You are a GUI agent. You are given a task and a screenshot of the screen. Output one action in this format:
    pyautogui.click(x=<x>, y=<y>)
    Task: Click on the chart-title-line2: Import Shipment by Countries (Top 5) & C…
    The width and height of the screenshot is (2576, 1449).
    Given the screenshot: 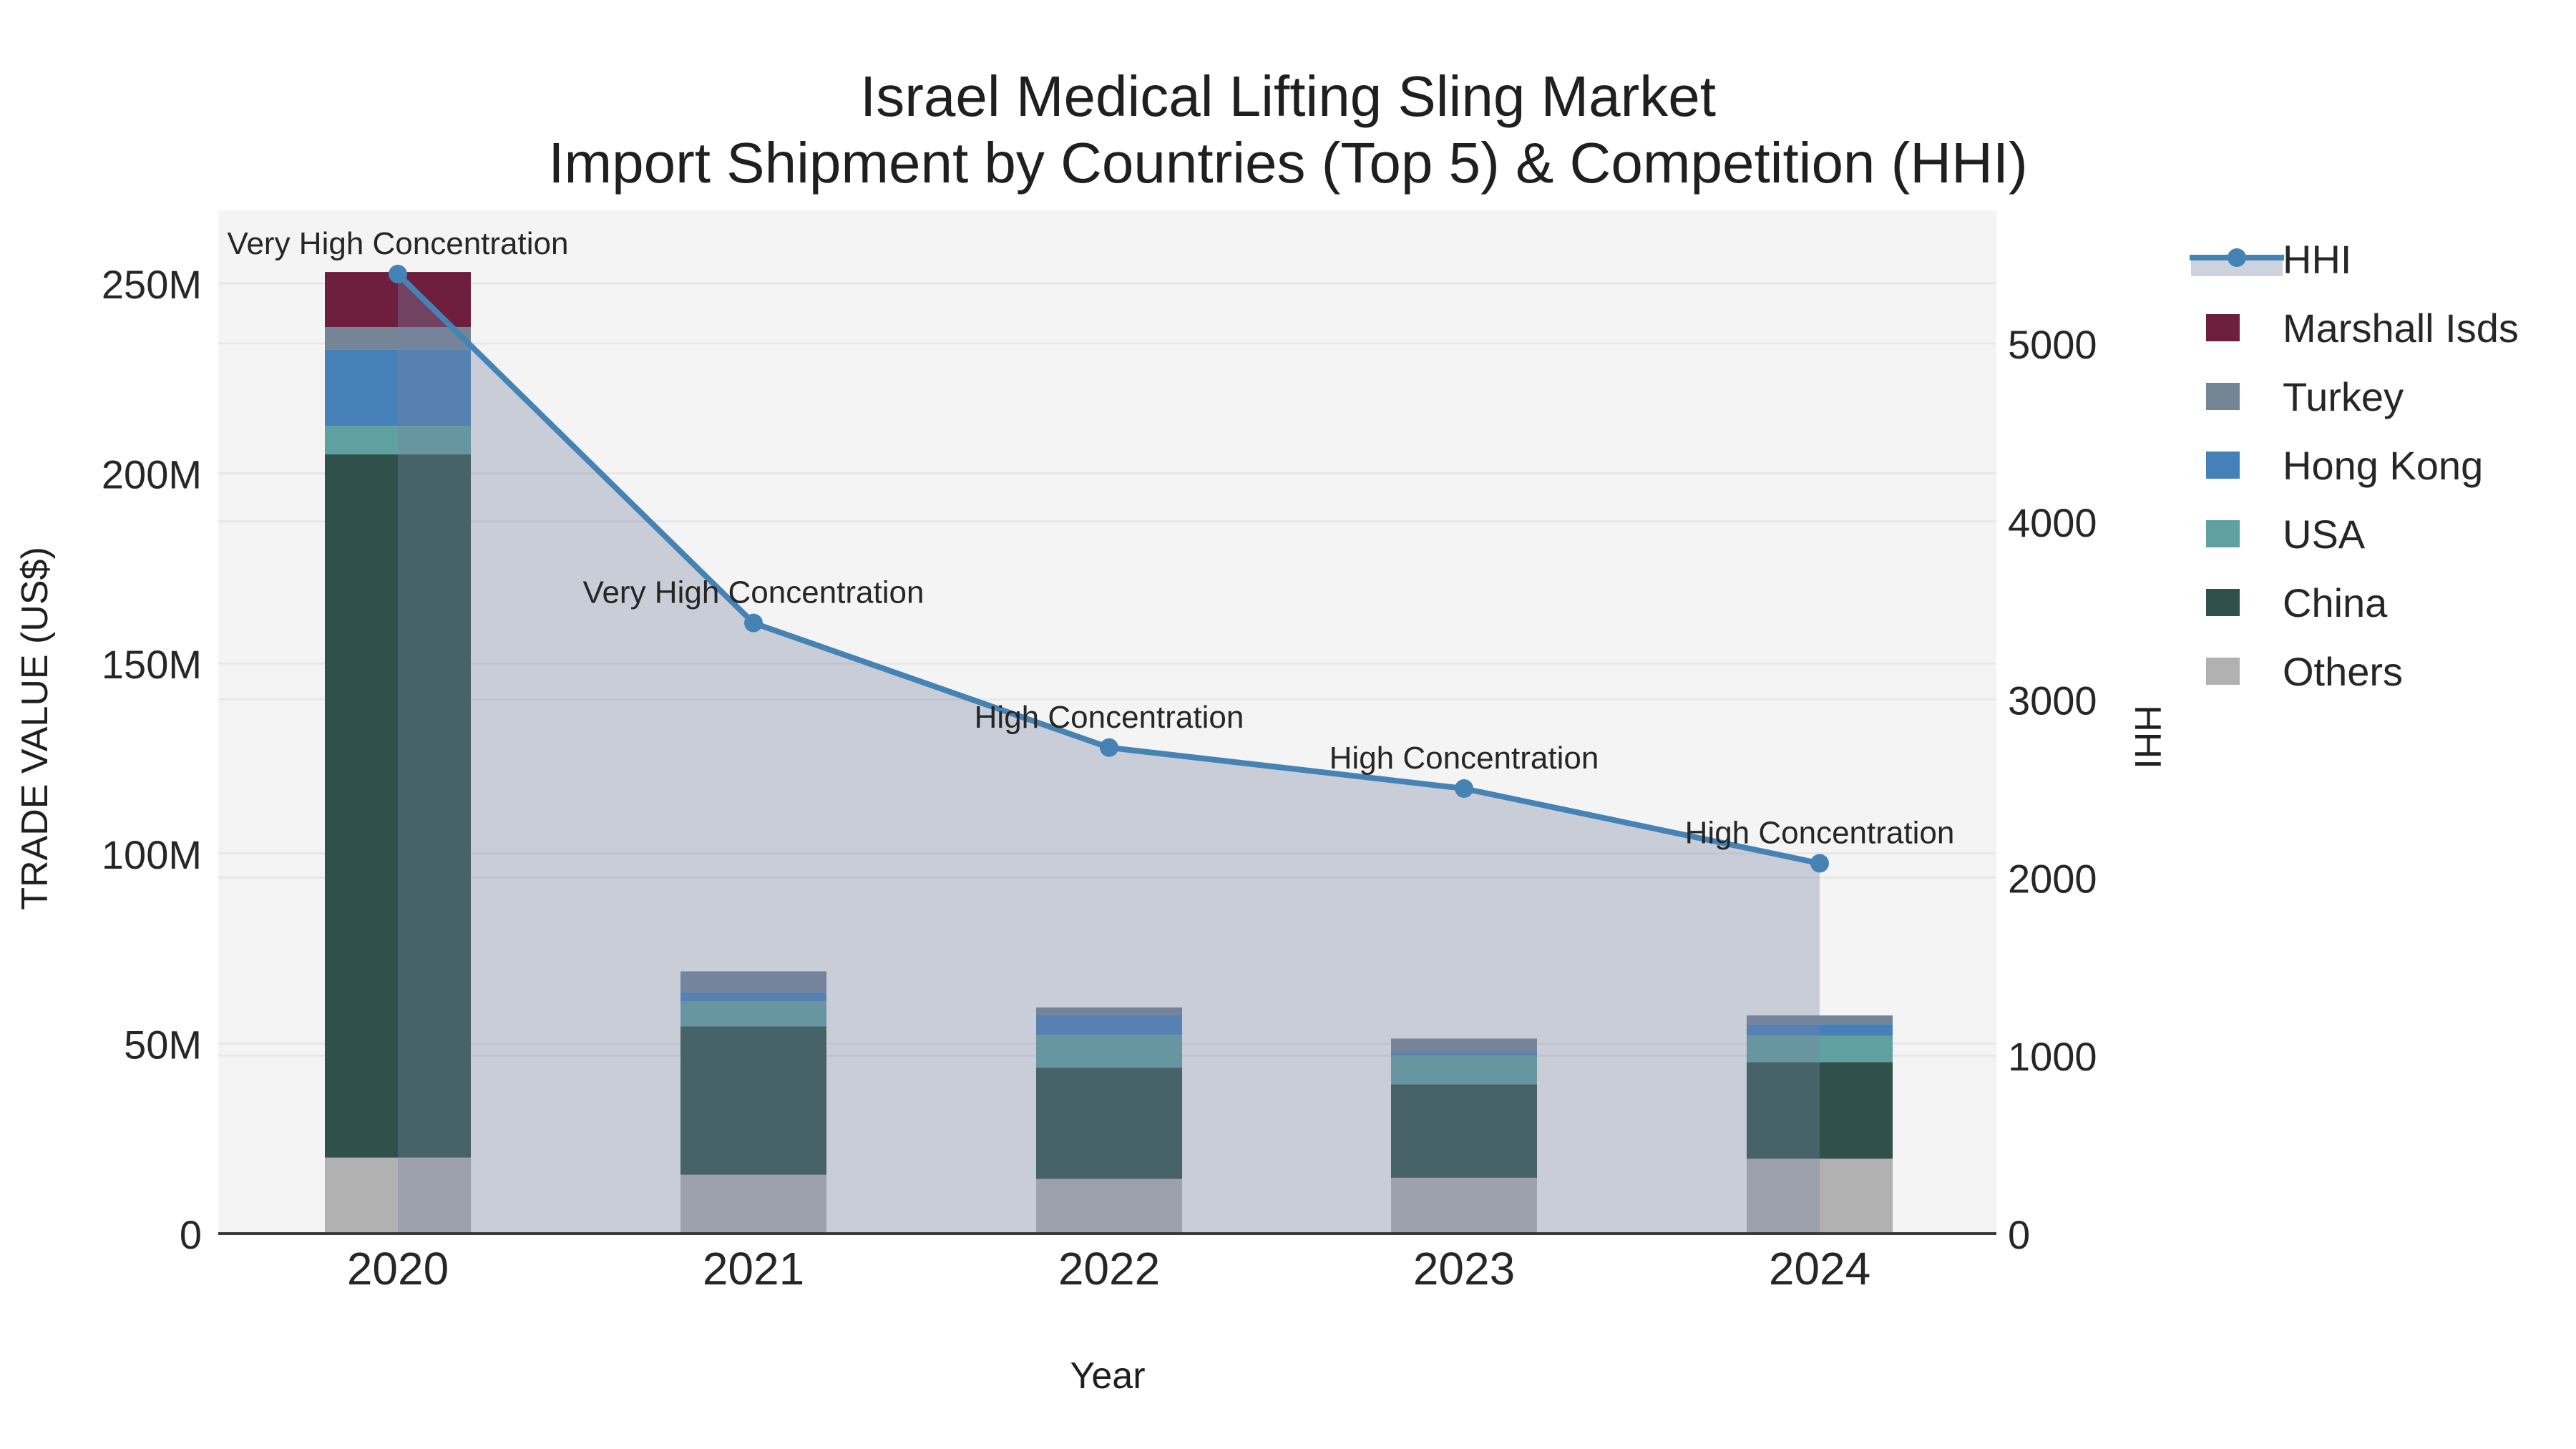 What is the action you would take?
    pyautogui.click(x=1287, y=163)
    